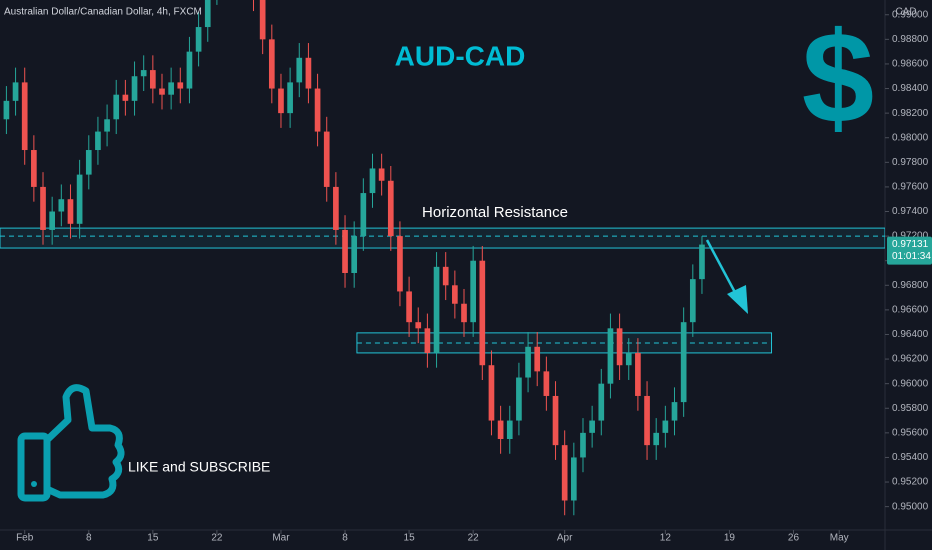  What do you see at coordinates (910, 359) in the screenshot?
I see `y-tick-label: 0.96200` at bounding box center [910, 359].